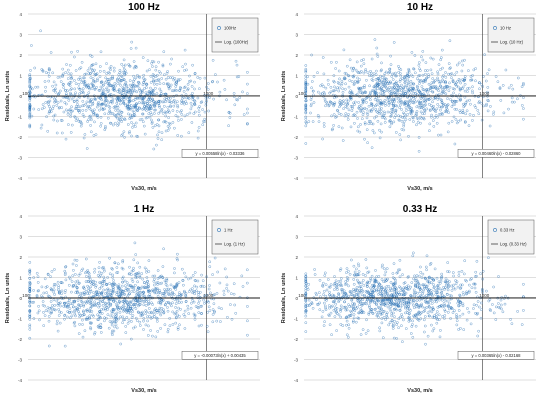 The width and height of the screenshot is (550, 409). Describe the element at coordinates (20, 380) in the screenshot. I see `y-tick-label: -4` at that location.